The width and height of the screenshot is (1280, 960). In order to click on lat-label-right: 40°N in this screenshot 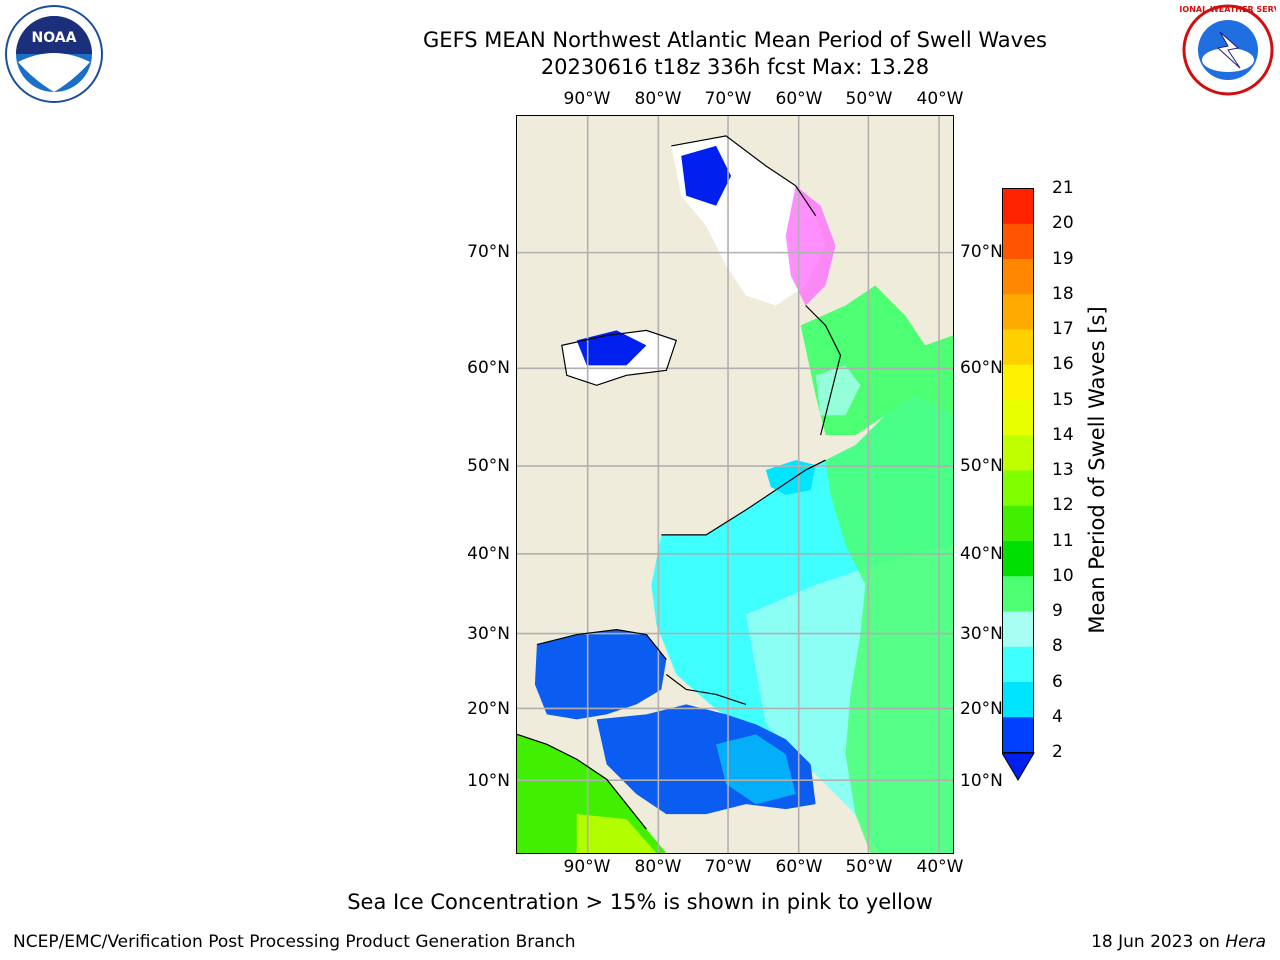, I will do `click(981, 554)`.